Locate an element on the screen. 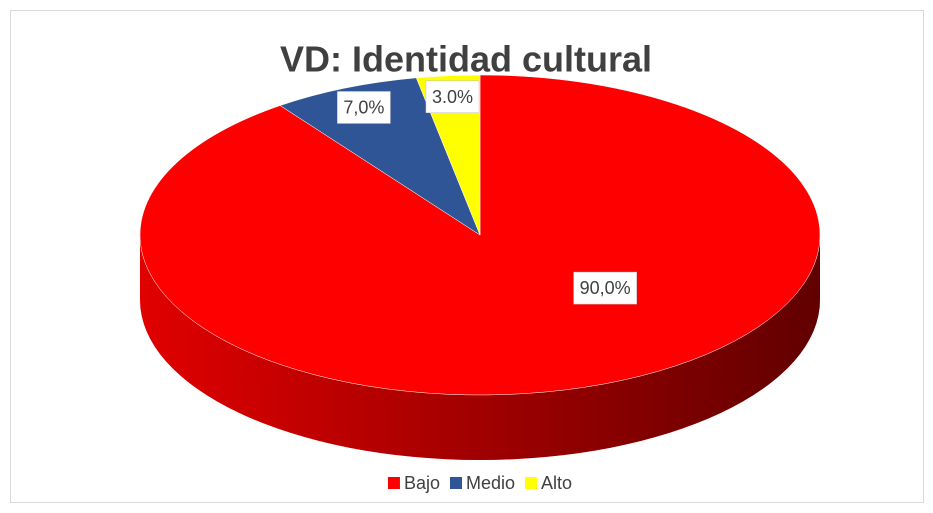 This screenshot has width=933, height=513. data-label: 90,0% is located at coordinates (605, 288).